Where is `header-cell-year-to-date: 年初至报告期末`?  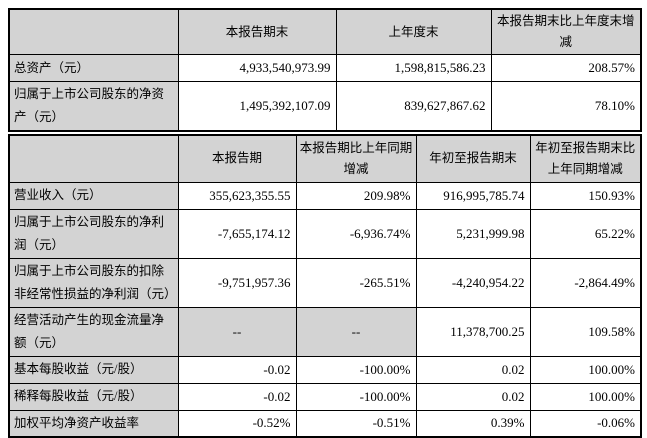
header-cell-year-to-date: 年初至报告期末 is located at coordinates (473, 158).